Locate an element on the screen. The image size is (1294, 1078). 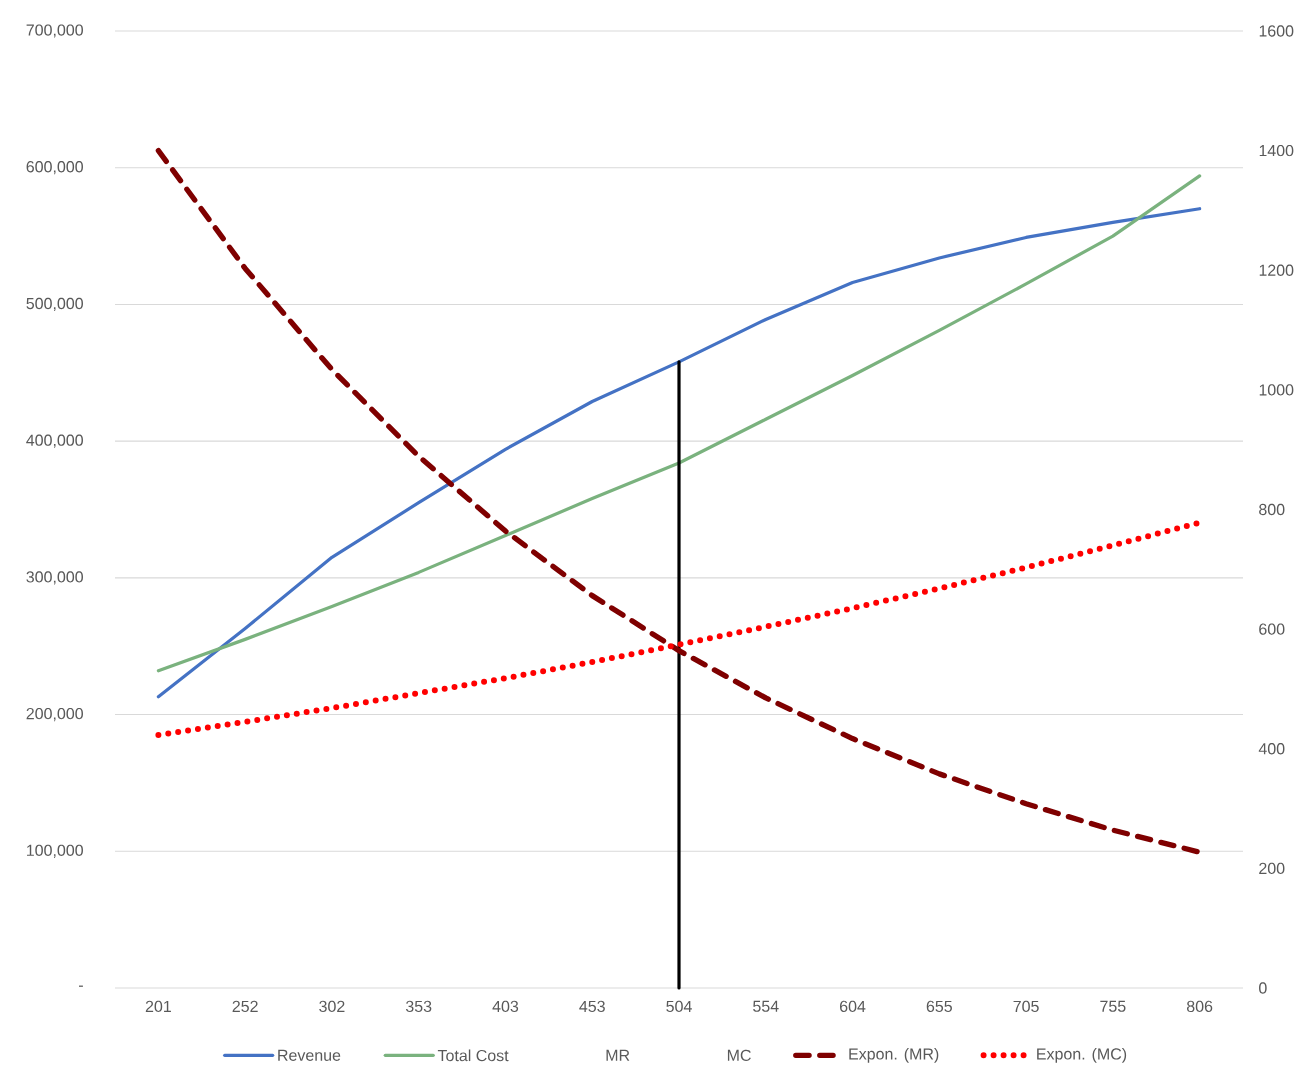
text: MC is located at coordinates (739, 1055).